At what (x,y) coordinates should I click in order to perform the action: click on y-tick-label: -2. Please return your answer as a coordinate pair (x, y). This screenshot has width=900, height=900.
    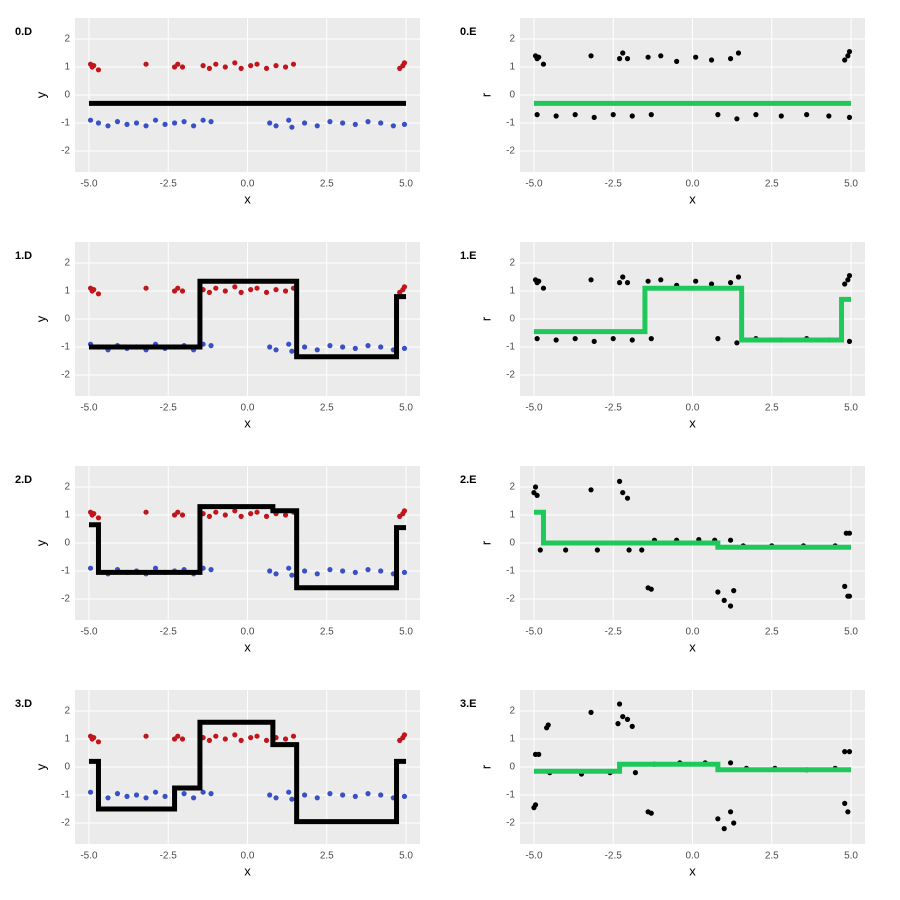
    Looking at the image, I should click on (65, 151).